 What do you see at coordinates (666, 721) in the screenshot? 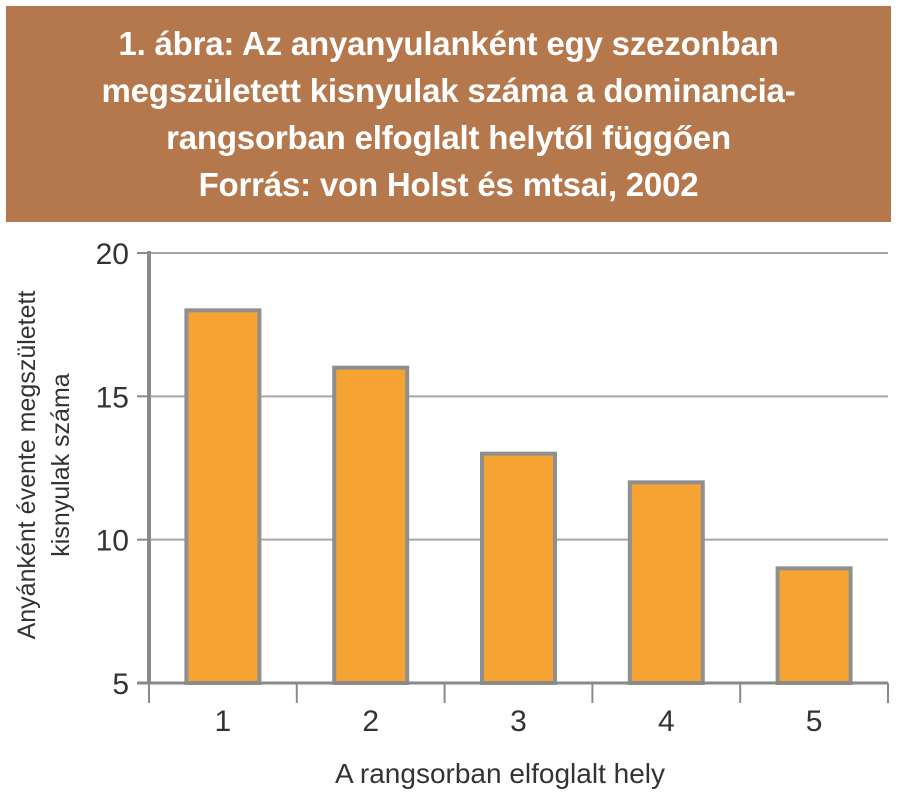
I see `x-tick-label: 4` at bounding box center [666, 721].